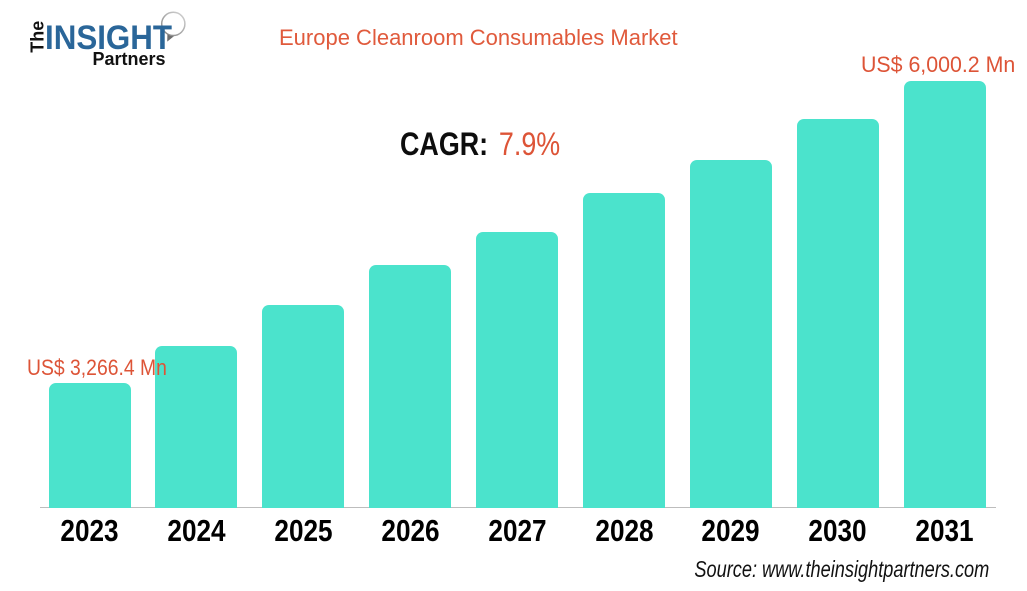  What do you see at coordinates (108, 38) in the screenshot?
I see `svg-text: INSIGHT` at bounding box center [108, 38].